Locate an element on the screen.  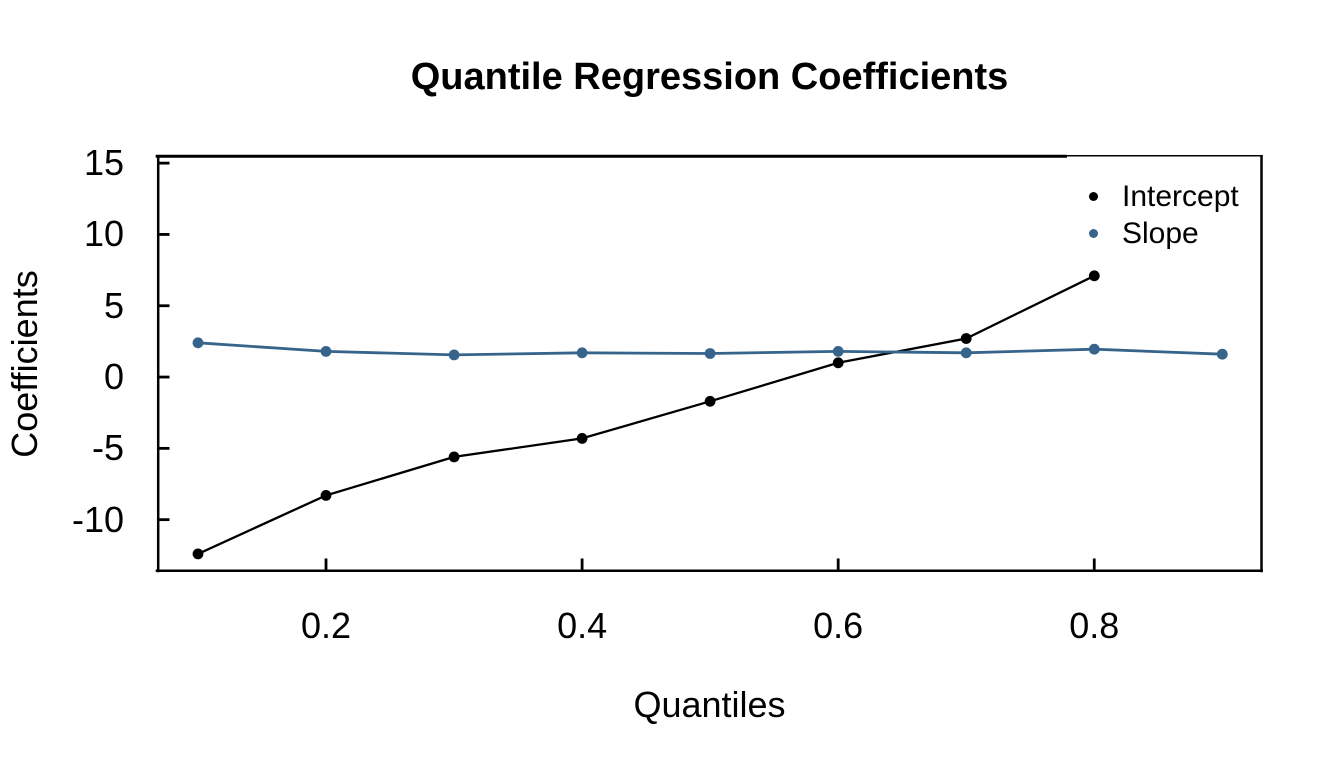
chart-title: Quantile Regression Coefficients is located at coordinates (709, 77).